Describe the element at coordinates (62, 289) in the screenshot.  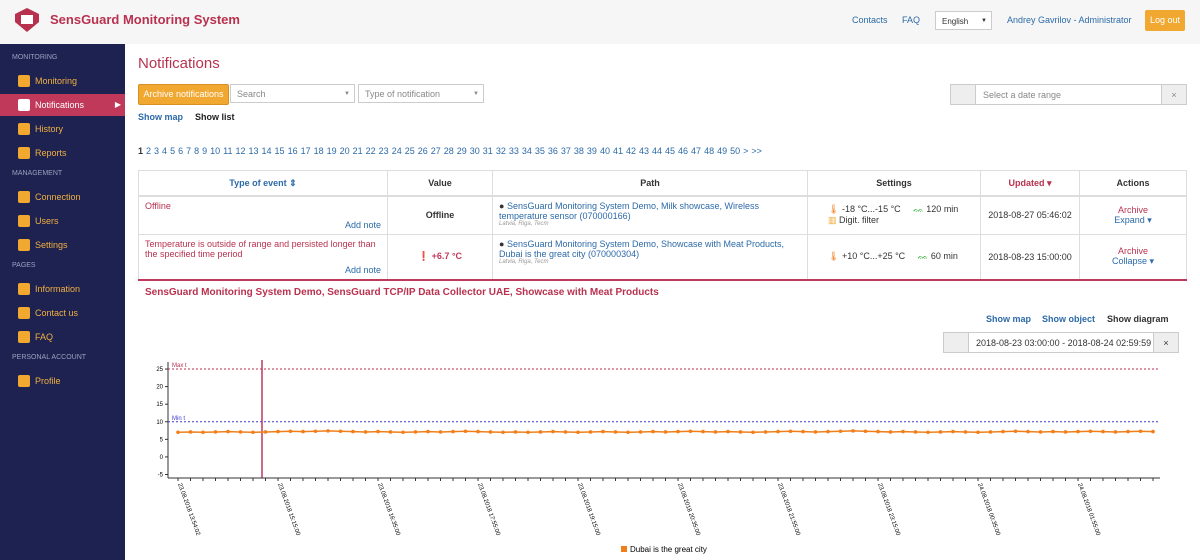
I see `menu-item: Information` at that location.